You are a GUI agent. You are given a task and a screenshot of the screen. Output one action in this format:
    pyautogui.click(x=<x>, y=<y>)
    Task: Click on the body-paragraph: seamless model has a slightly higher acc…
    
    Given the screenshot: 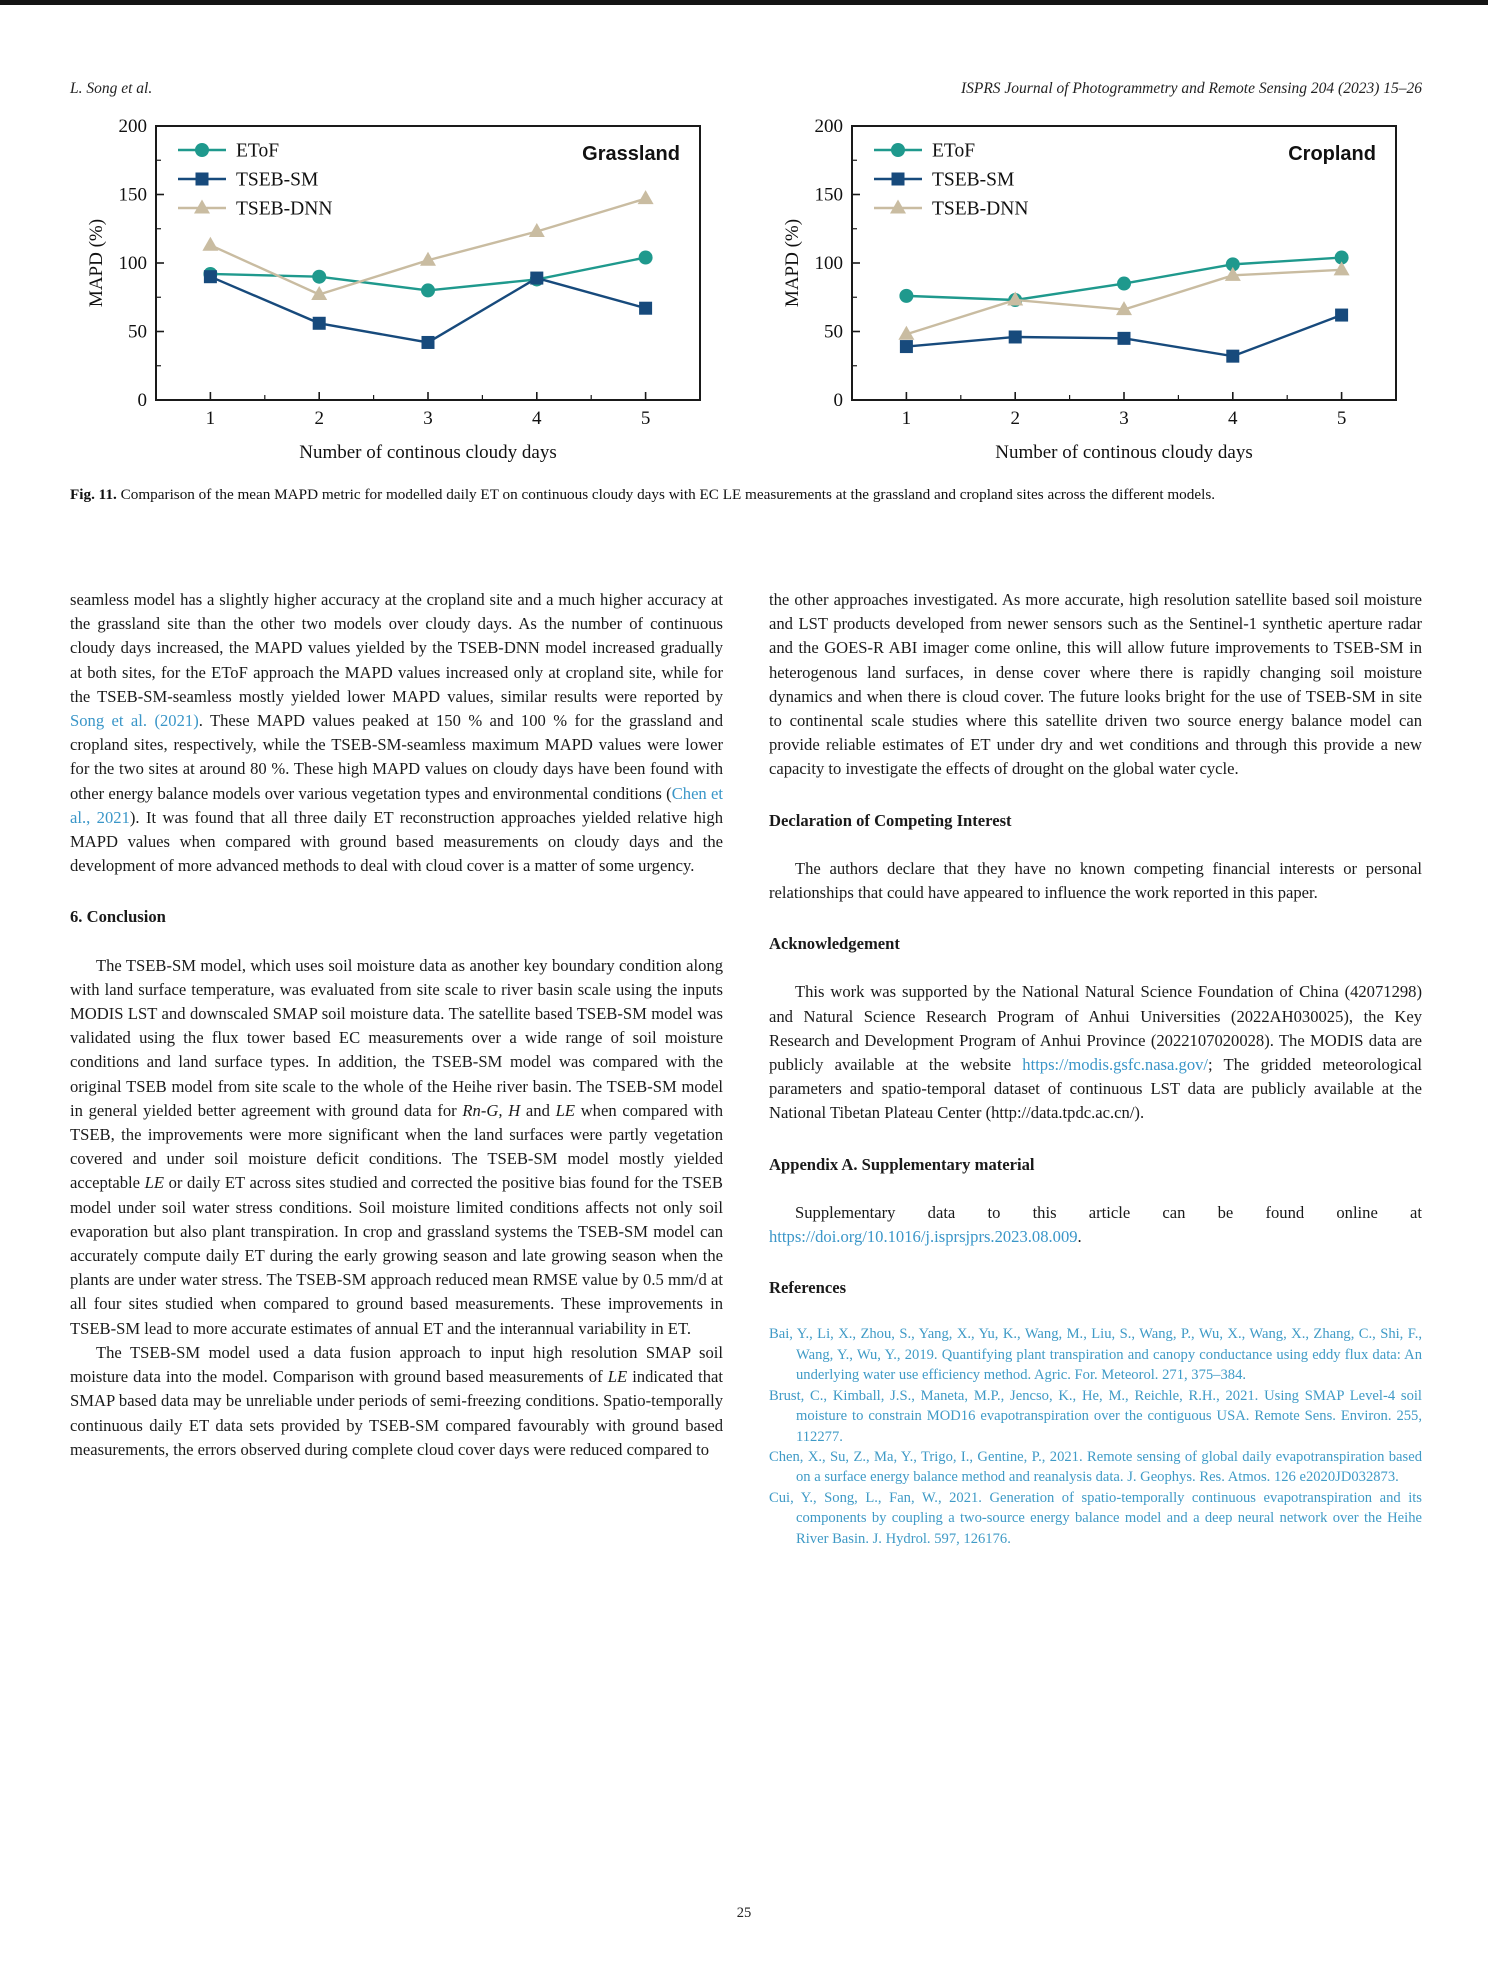 What is the action you would take?
    pyautogui.click(x=396, y=733)
    